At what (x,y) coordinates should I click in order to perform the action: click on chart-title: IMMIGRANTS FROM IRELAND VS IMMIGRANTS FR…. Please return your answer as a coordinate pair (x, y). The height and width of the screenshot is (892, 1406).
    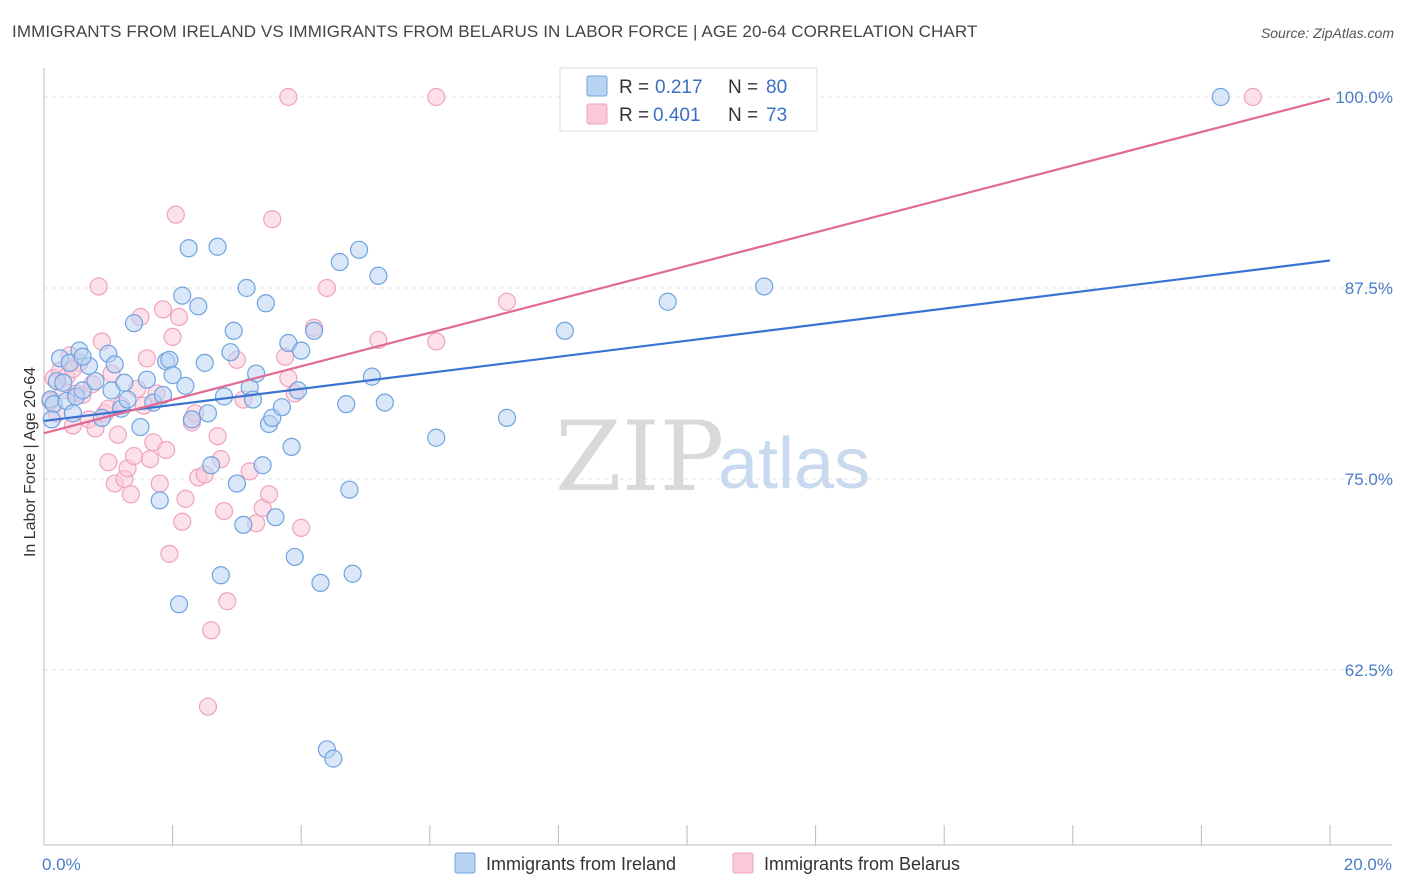
    Looking at the image, I should click on (495, 31).